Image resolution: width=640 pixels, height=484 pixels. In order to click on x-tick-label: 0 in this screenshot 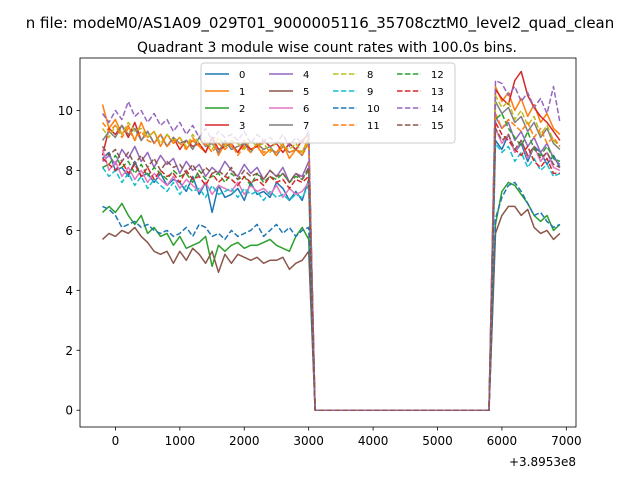, I will do `click(116, 441)`.